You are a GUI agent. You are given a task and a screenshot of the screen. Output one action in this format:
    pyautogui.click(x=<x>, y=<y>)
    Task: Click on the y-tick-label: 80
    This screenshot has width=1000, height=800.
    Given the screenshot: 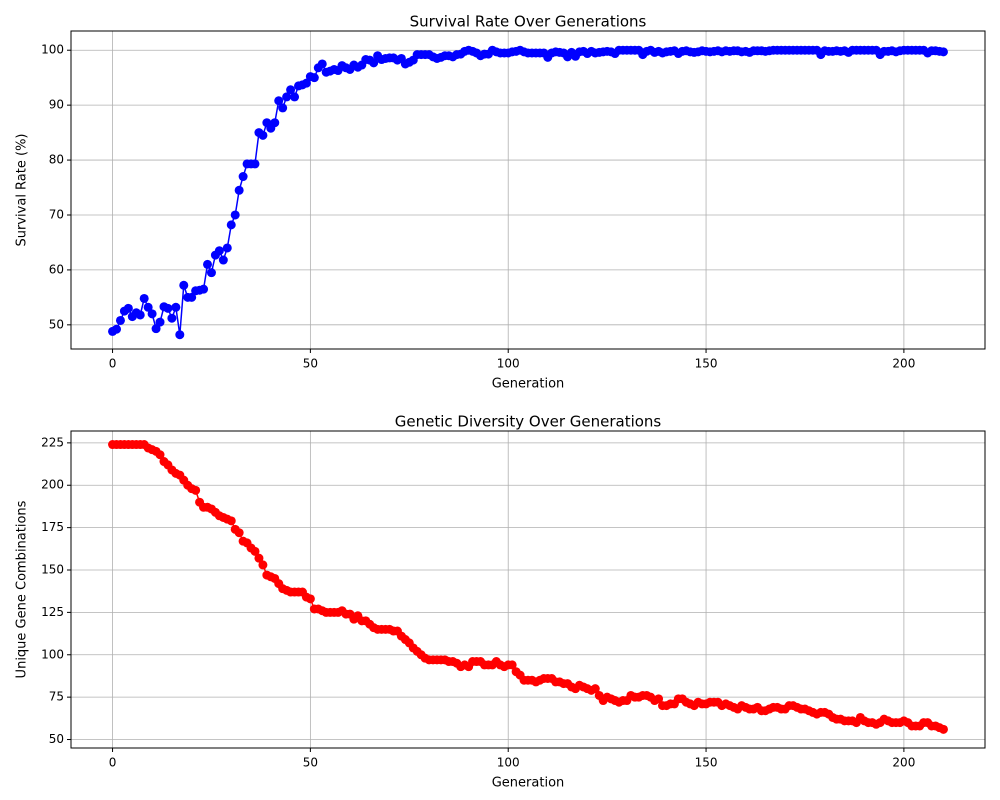 What is the action you would take?
    pyautogui.click(x=56, y=160)
    